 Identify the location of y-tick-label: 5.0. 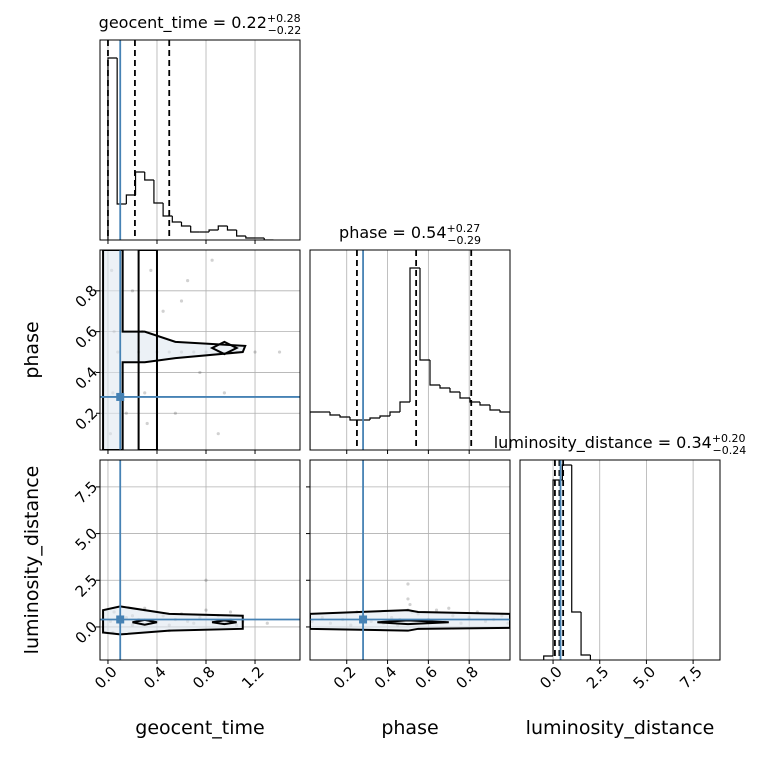
(87, 539).